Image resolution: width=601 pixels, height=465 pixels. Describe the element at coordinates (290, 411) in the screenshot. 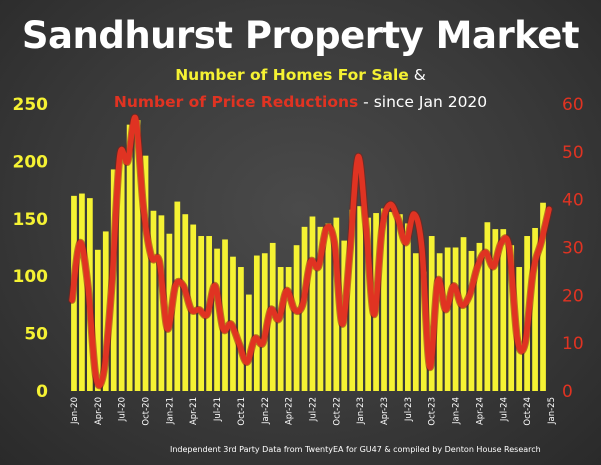

I see `x-axis-tick-label: Apr-22` at that location.